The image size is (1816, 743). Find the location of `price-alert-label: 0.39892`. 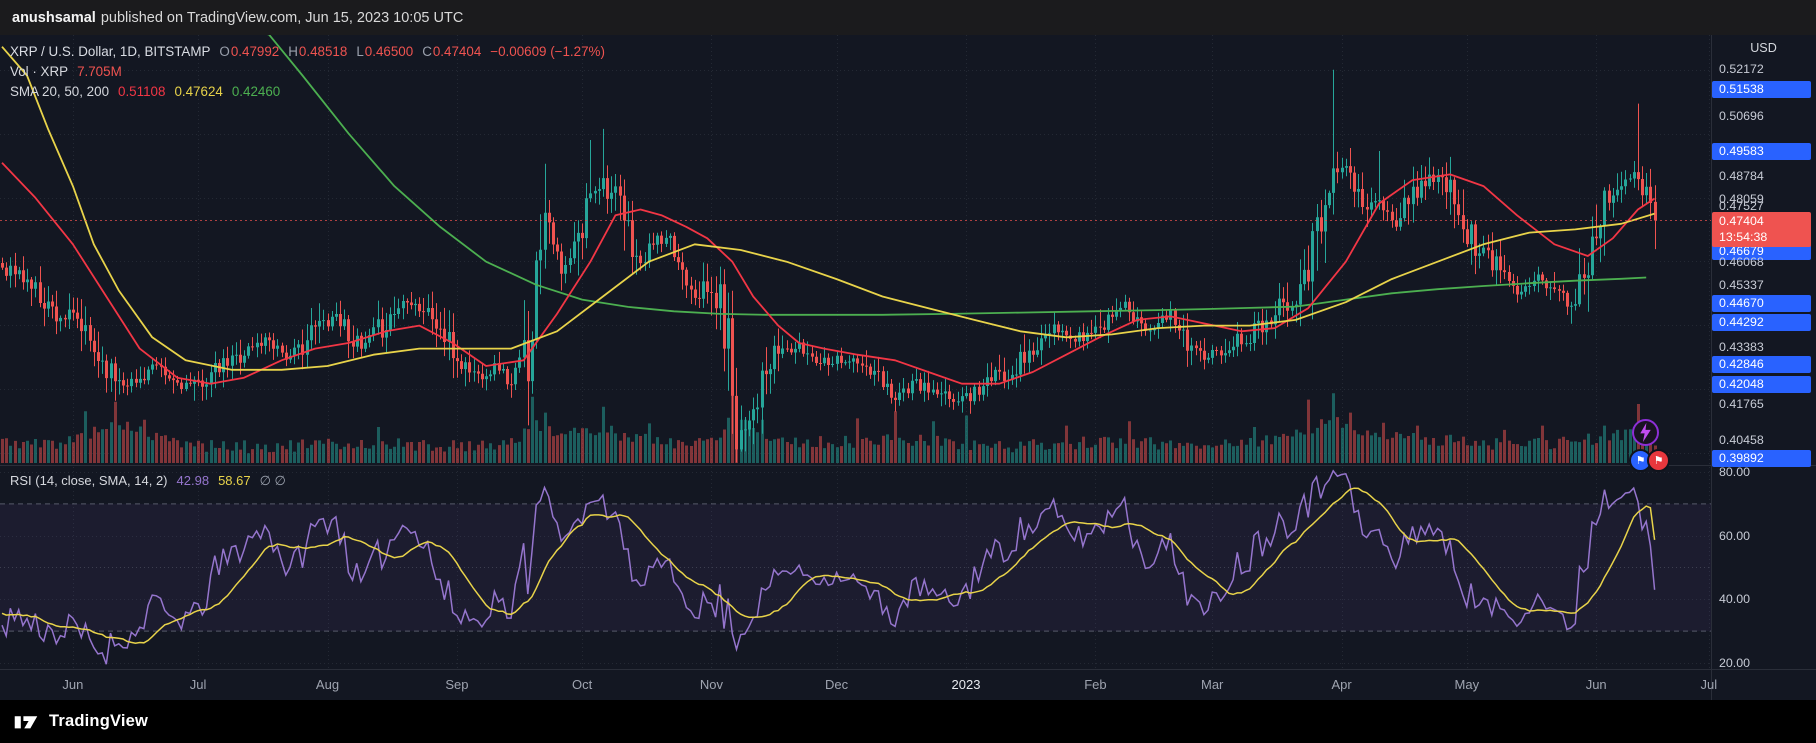

price-alert-label: 0.39892 is located at coordinates (1761, 458).